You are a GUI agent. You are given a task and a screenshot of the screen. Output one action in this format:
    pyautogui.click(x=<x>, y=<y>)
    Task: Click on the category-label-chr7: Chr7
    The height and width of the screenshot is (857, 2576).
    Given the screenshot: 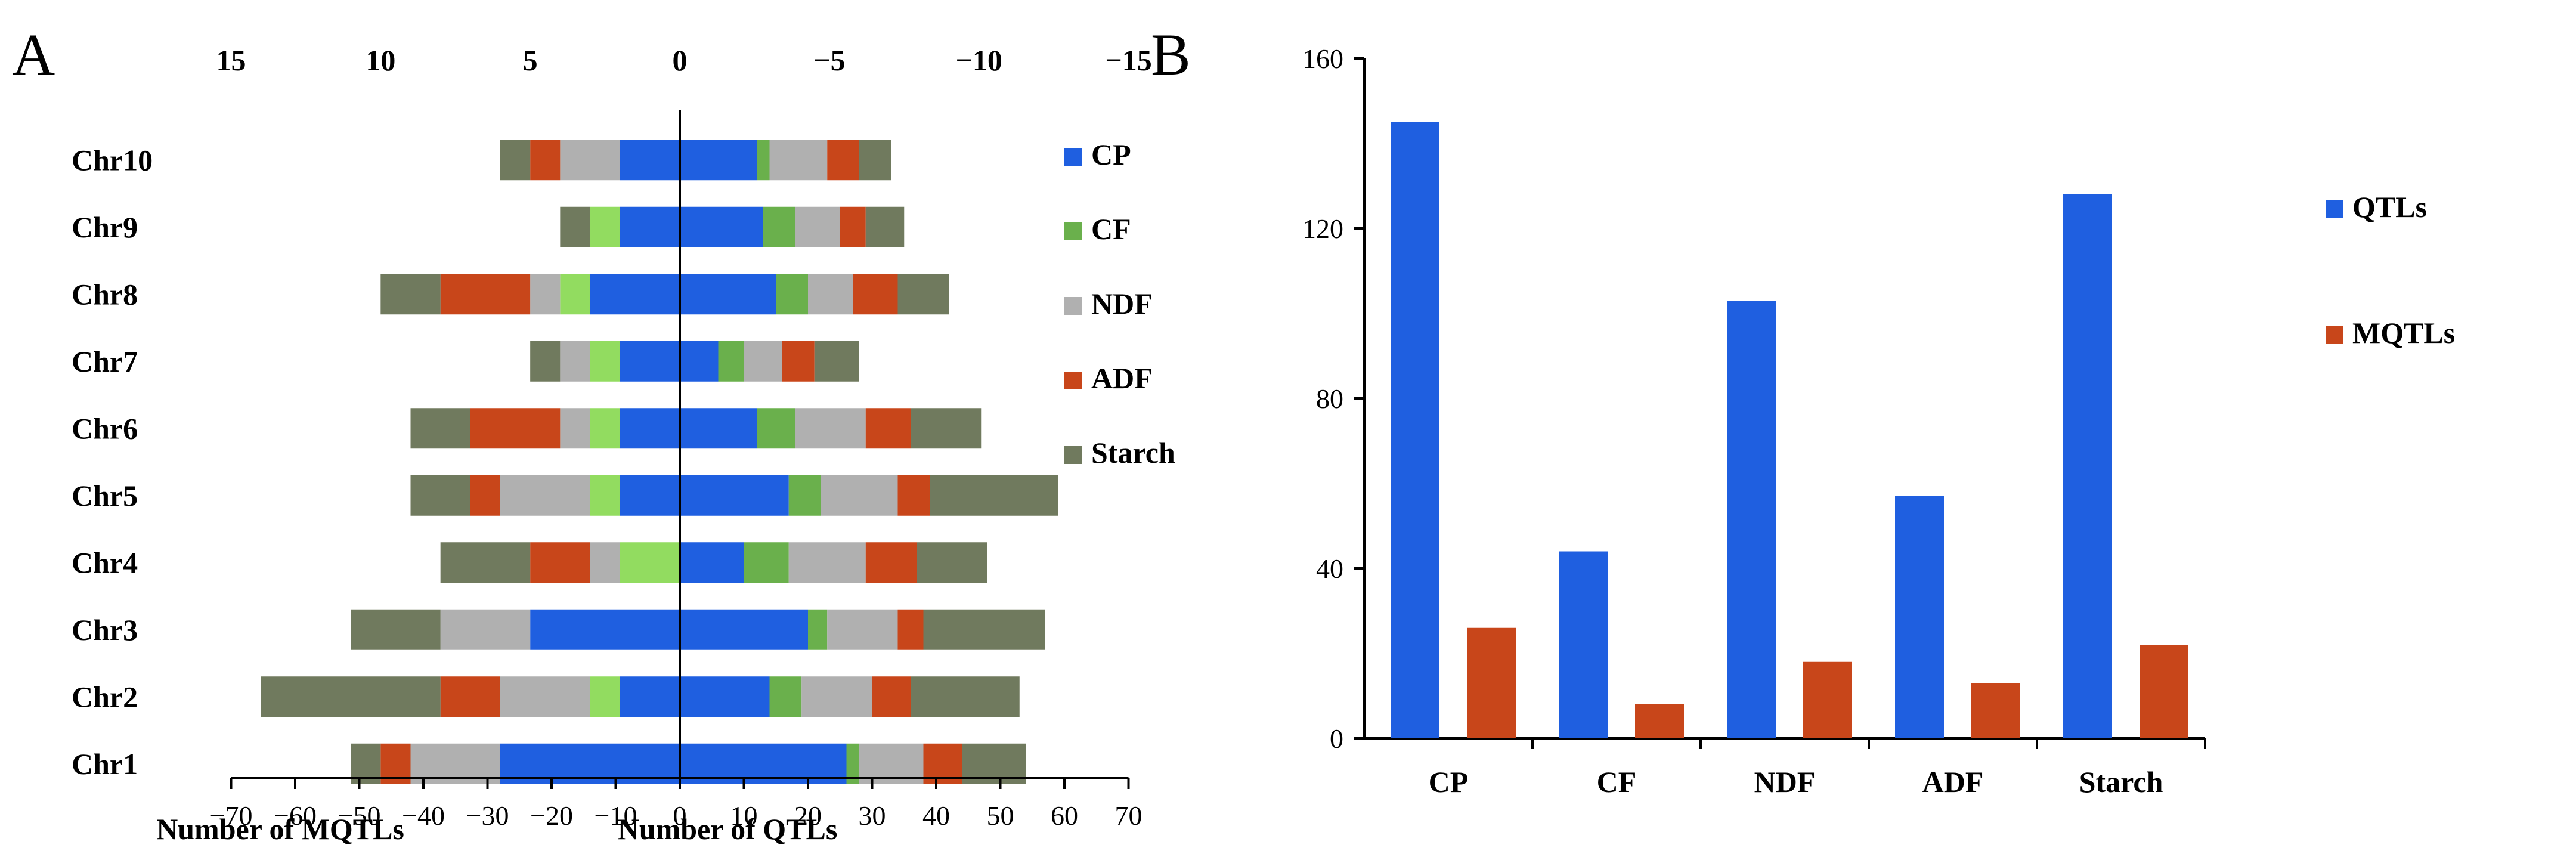 What is the action you would take?
    pyautogui.click(x=105, y=361)
    